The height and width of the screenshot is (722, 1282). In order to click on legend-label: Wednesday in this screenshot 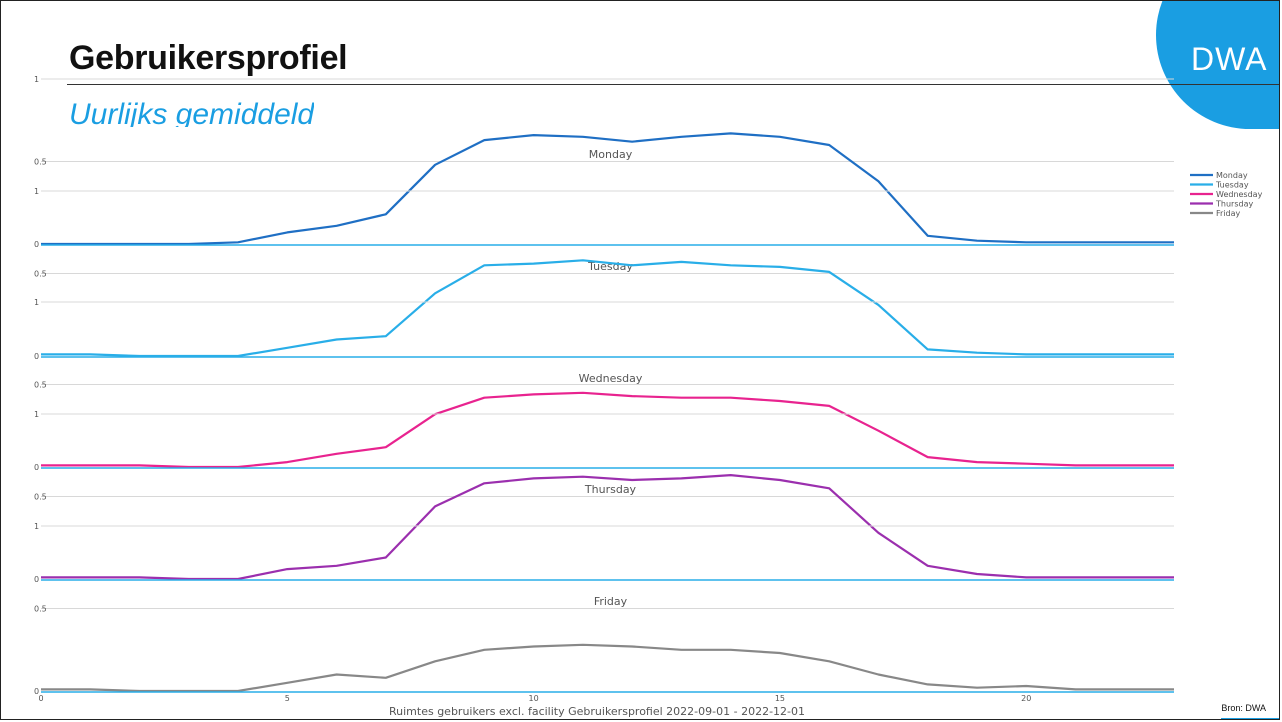, I will do `click(1239, 194)`.